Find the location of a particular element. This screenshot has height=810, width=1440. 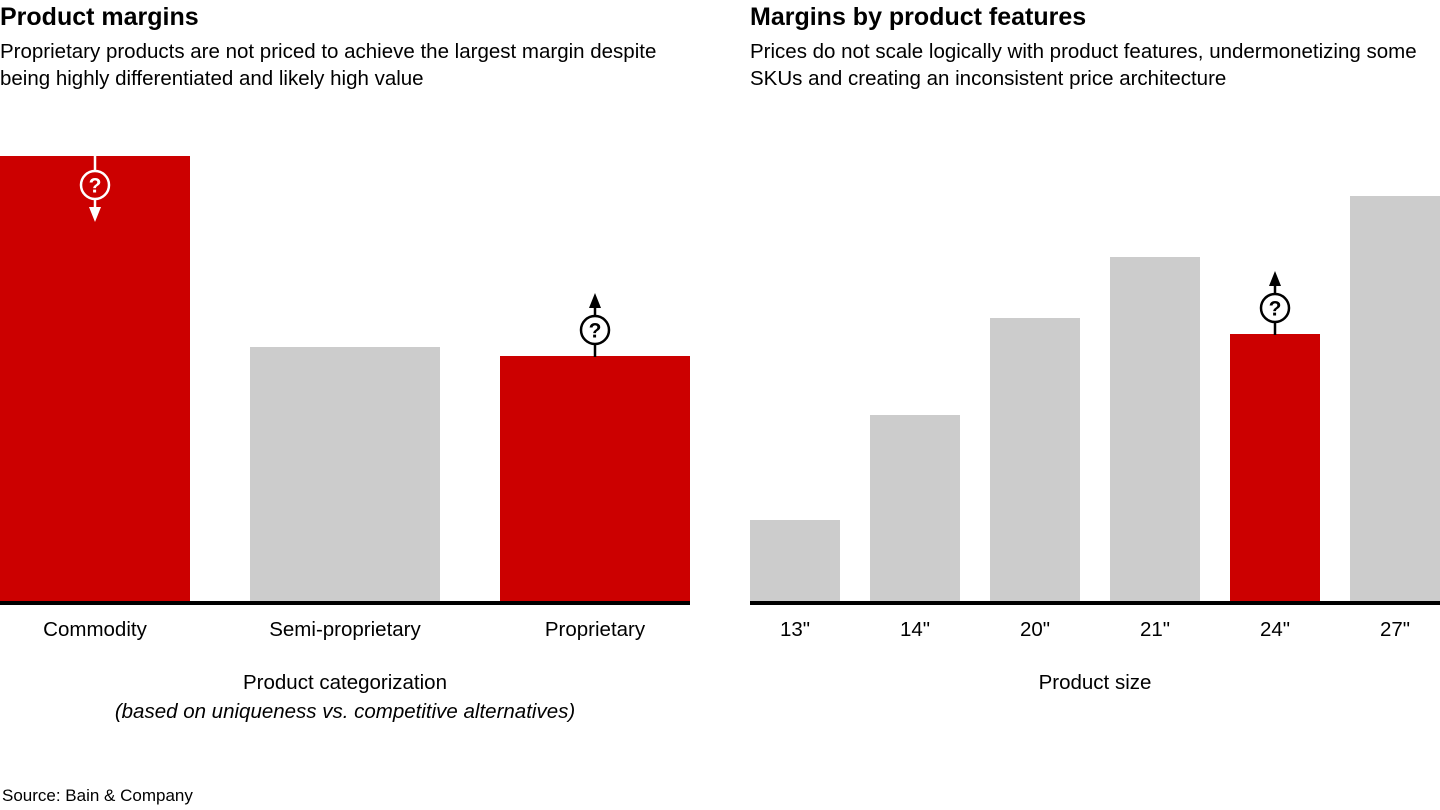

category-label-semi-proprietary: Semi-proprietary is located at coordinates (345, 629).